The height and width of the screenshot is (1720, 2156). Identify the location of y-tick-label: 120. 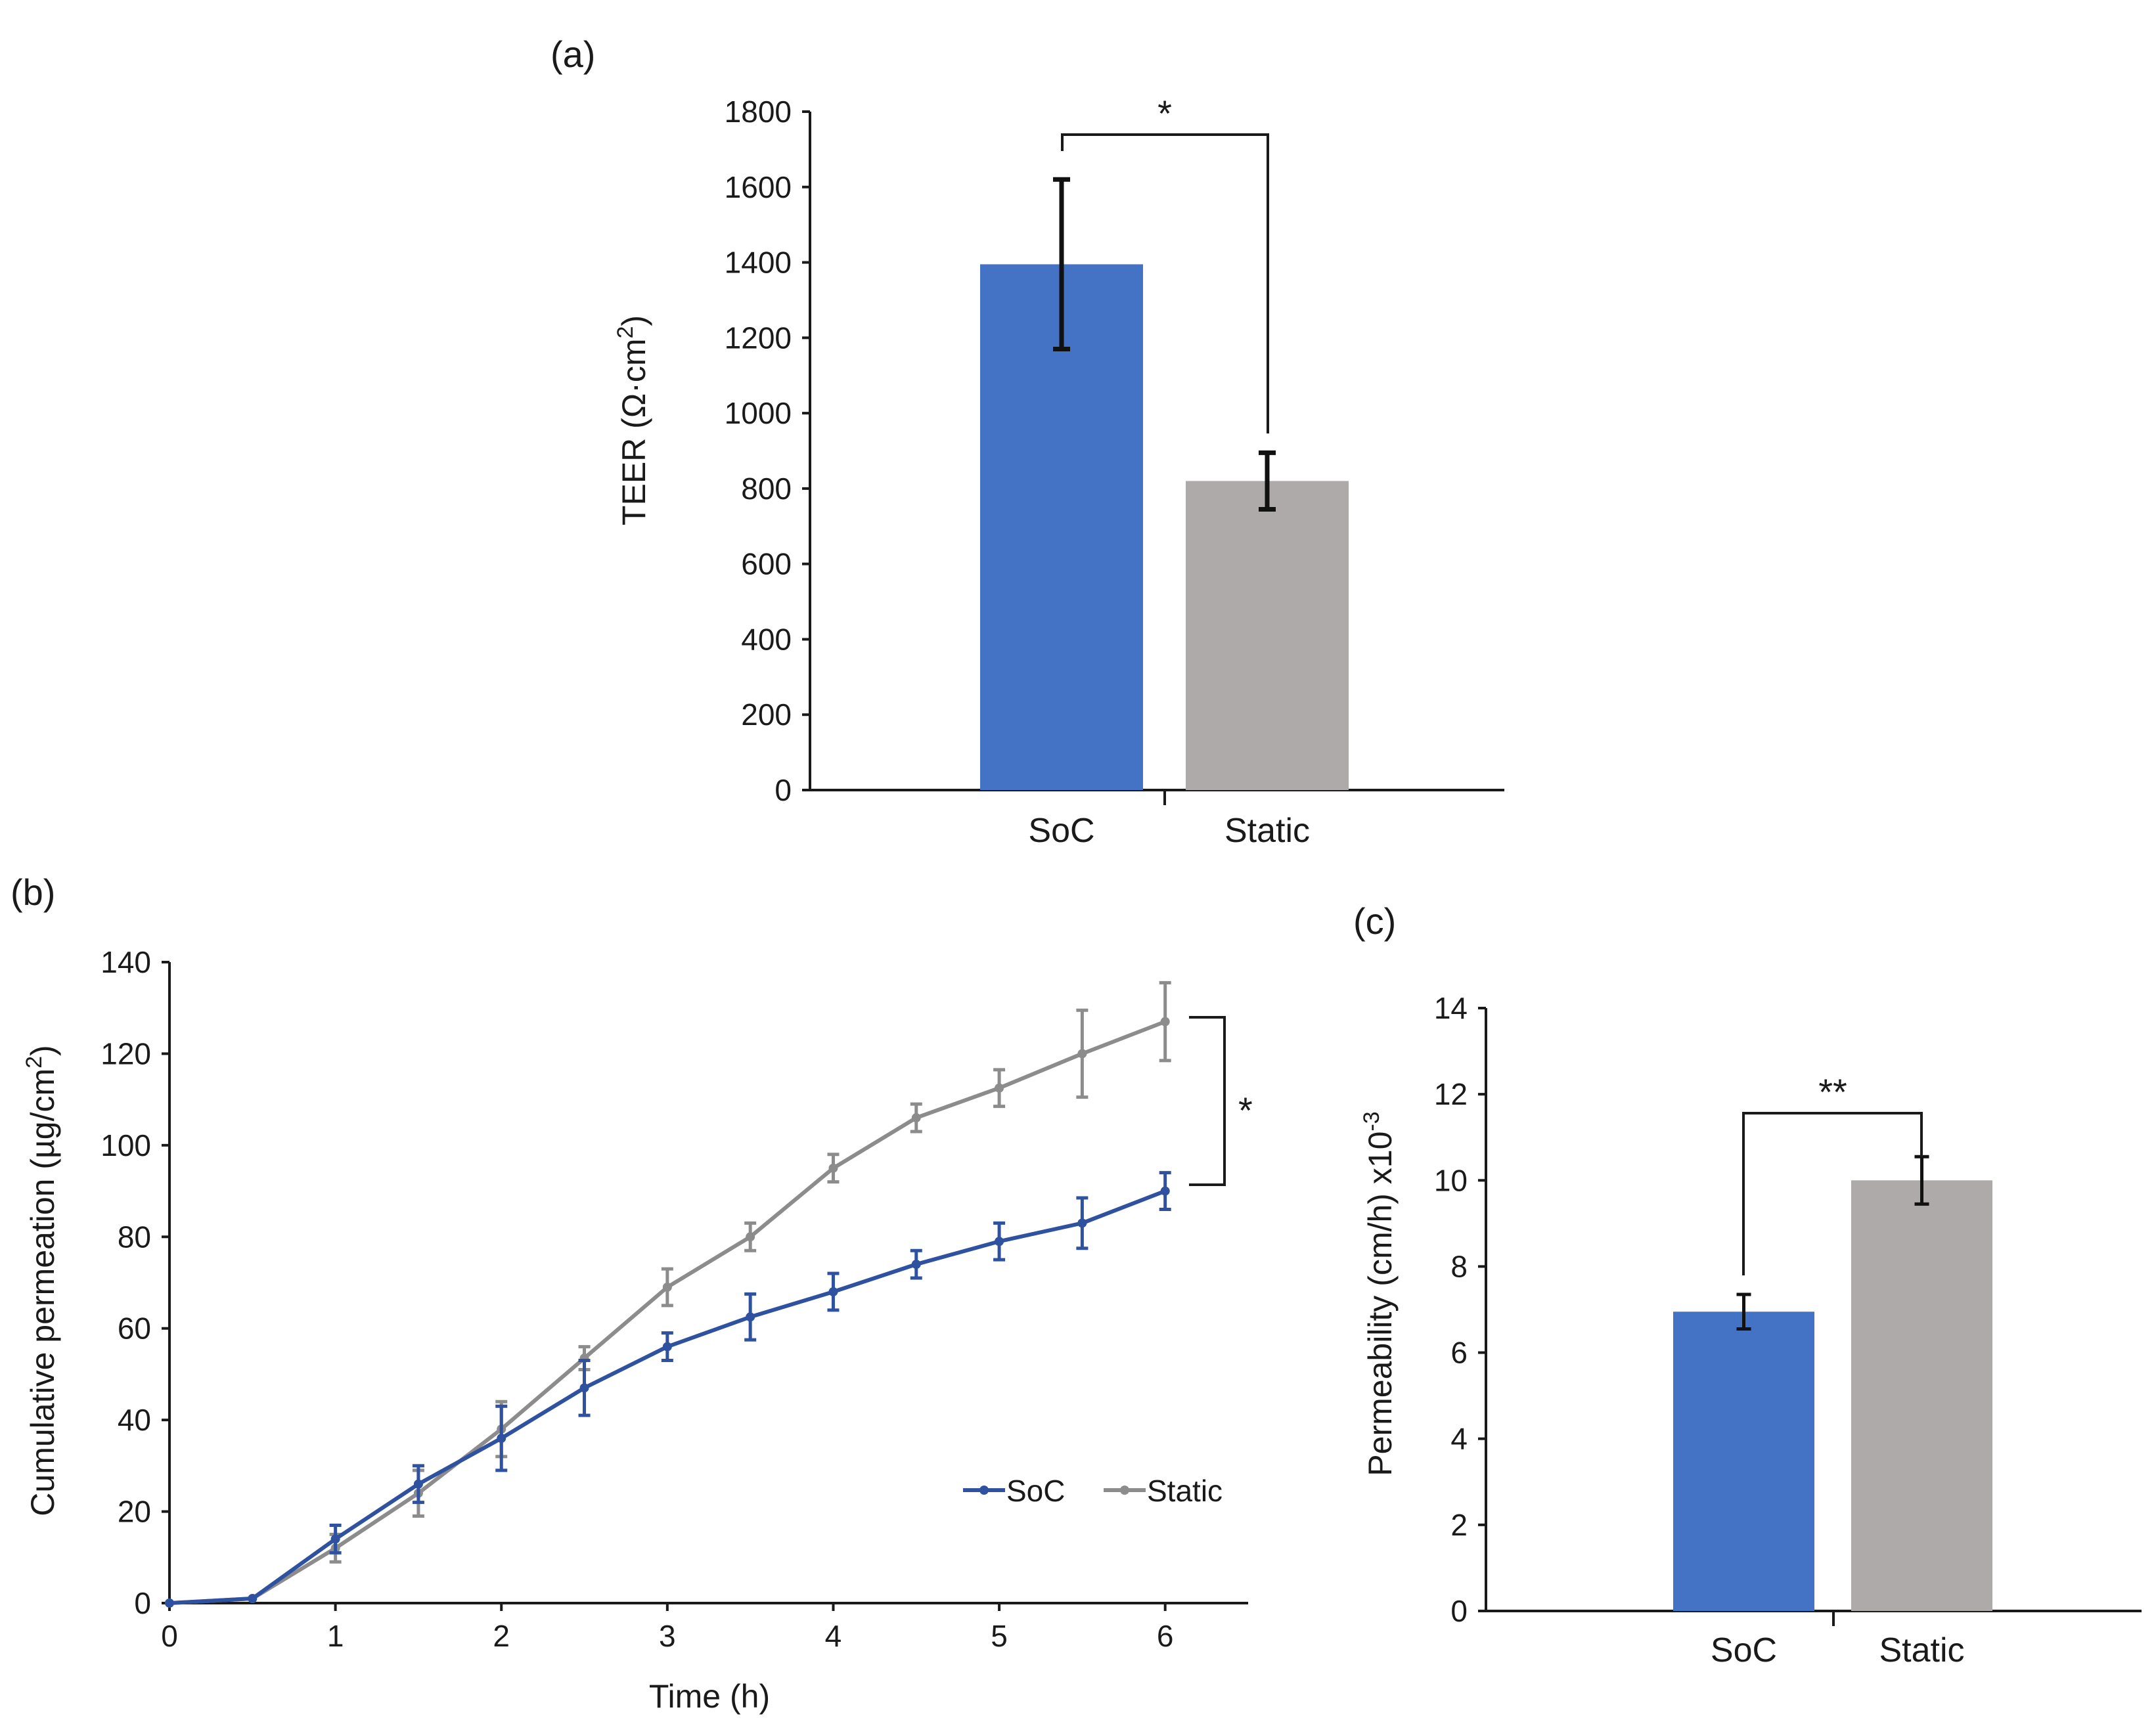
(126, 1053).